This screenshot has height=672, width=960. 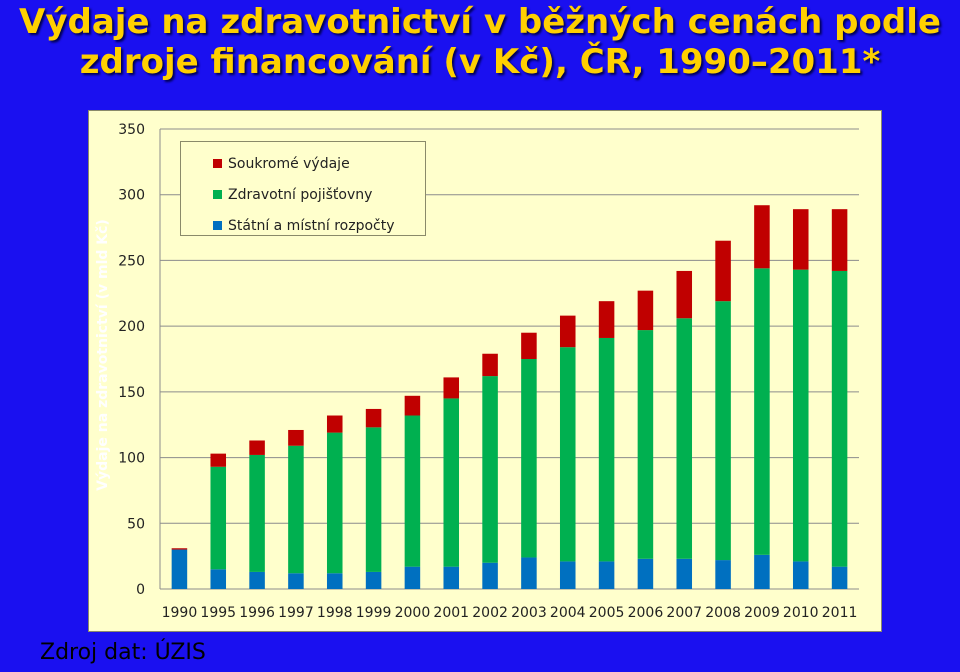 I want to click on bar-private-2011, so click(x=839, y=240).